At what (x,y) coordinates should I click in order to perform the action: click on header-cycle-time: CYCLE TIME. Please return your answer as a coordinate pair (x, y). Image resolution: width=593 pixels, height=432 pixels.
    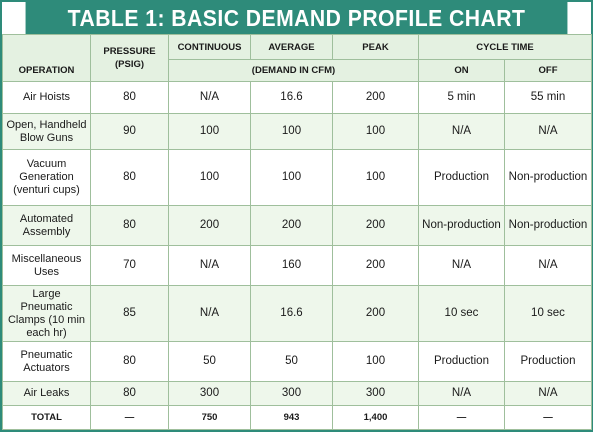
    Looking at the image, I should click on (505, 47).